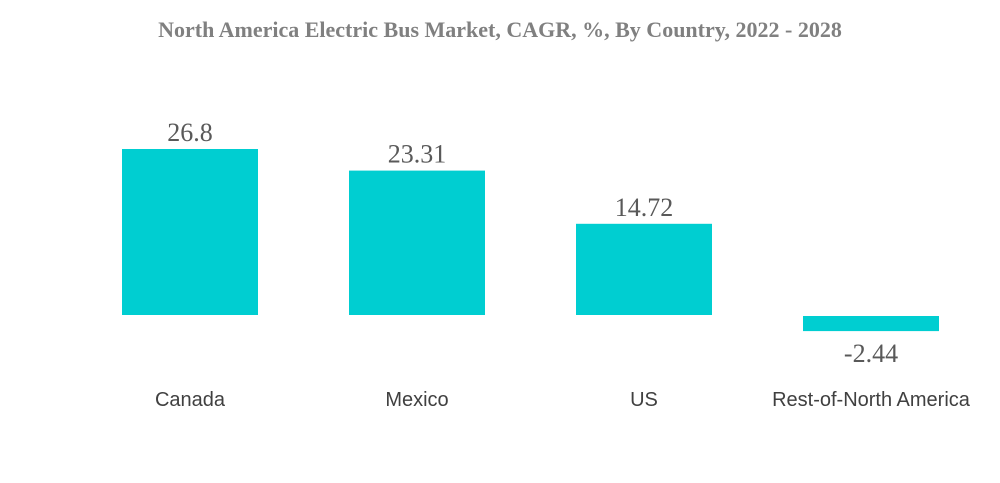 Image resolution: width=1000 pixels, height=483 pixels. Describe the element at coordinates (190, 132) in the screenshot. I see `value-label: 26.8` at that location.